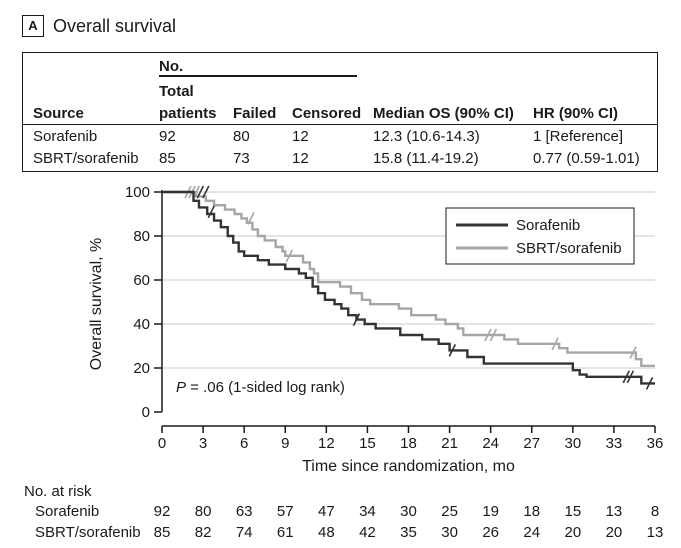 The height and width of the screenshot is (548, 681). I want to click on panel-header: A Overall survival, so click(99, 26).